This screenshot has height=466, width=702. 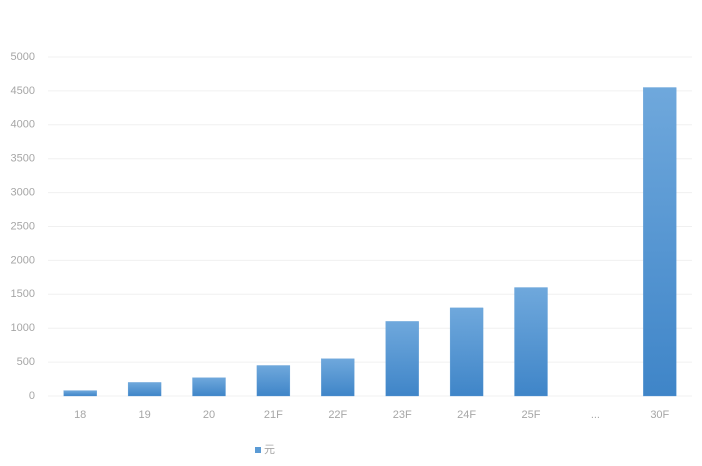 I want to click on x-tick-label: 18, so click(x=80, y=415).